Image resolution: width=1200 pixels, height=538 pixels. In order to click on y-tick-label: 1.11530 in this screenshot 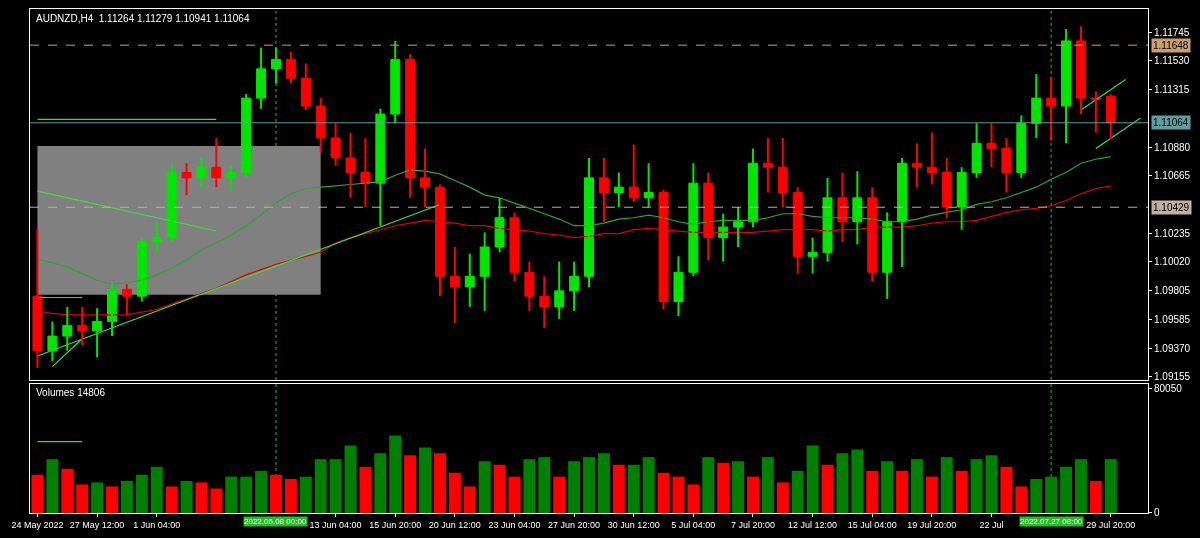, I will do `click(1172, 61)`.